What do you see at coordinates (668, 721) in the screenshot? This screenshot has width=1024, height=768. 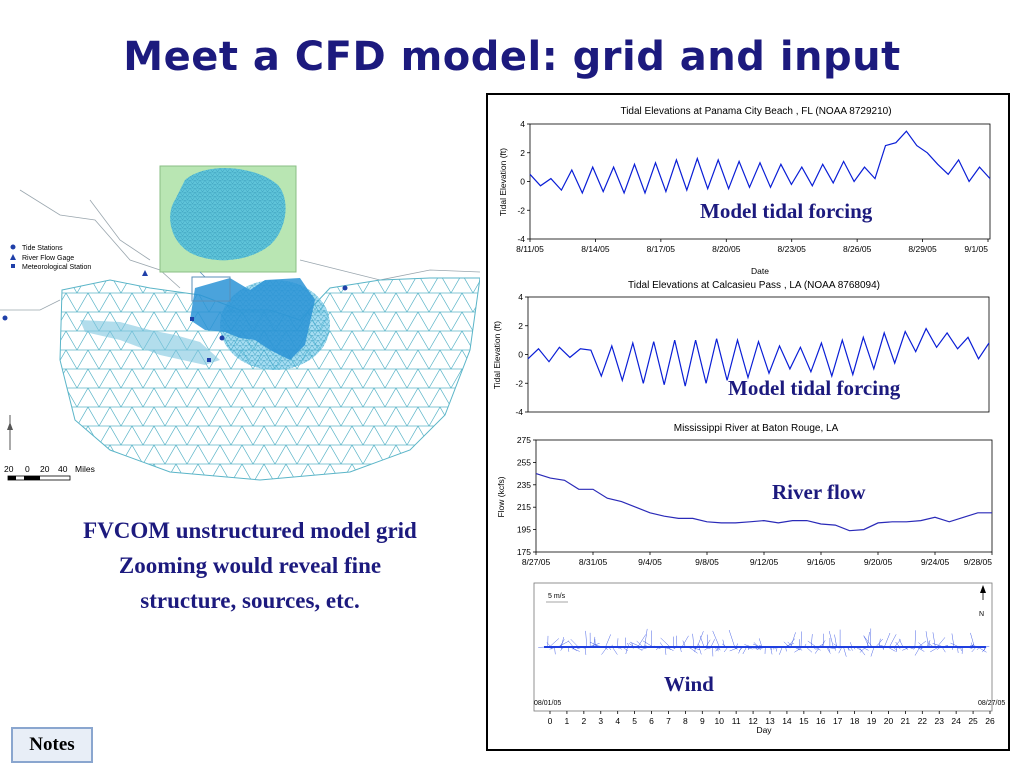 I see `chart4-xtick-label: 7` at bounding box center [668, 721].